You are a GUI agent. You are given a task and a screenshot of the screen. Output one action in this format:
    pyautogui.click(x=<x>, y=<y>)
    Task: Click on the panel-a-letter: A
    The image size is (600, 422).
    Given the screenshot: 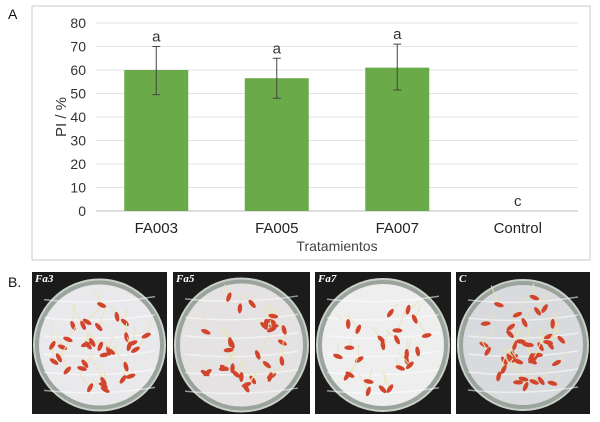 What is the action you would take?
    pyautogui.click(x=13, y=14)
    